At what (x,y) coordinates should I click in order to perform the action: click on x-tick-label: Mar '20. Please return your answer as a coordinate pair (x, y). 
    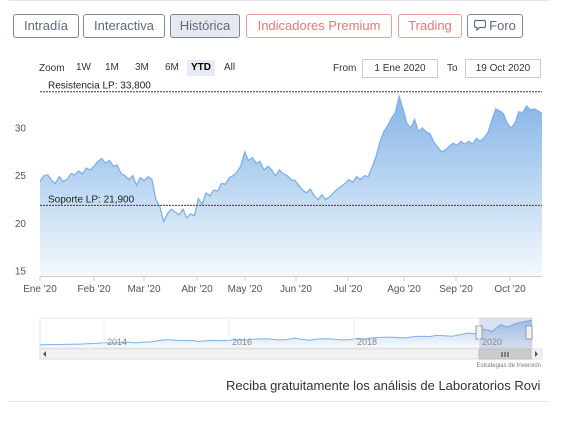
    Looking at the image, I should click on (143, 289).